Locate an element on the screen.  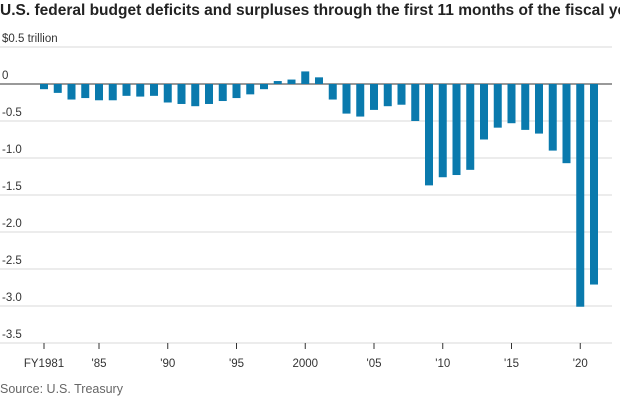
y-tick-label: -0.5 is located at coordinates (12, 113).